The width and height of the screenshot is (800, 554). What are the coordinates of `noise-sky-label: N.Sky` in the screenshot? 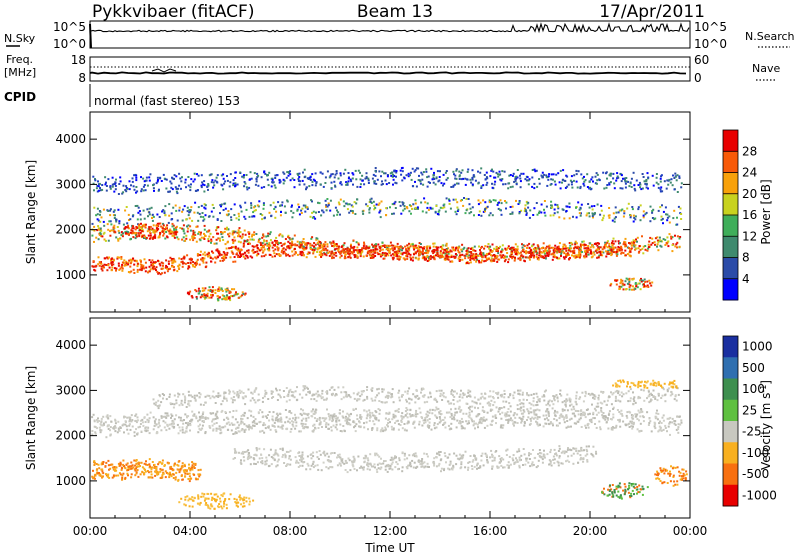 It's located at (20, 38).